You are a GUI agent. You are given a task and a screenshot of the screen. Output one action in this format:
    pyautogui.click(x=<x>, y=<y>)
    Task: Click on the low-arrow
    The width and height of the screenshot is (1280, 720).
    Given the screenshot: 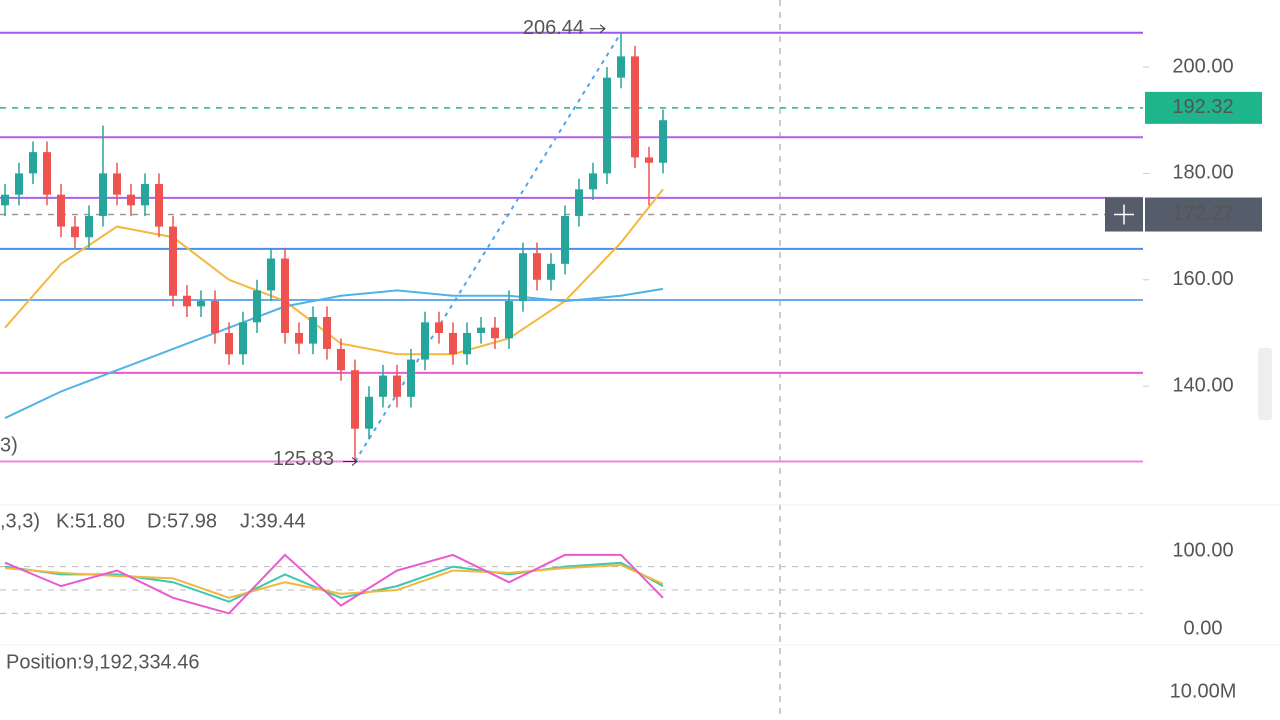 What is the action you would take?
    pyautogui.click(x=350, y=461)
    